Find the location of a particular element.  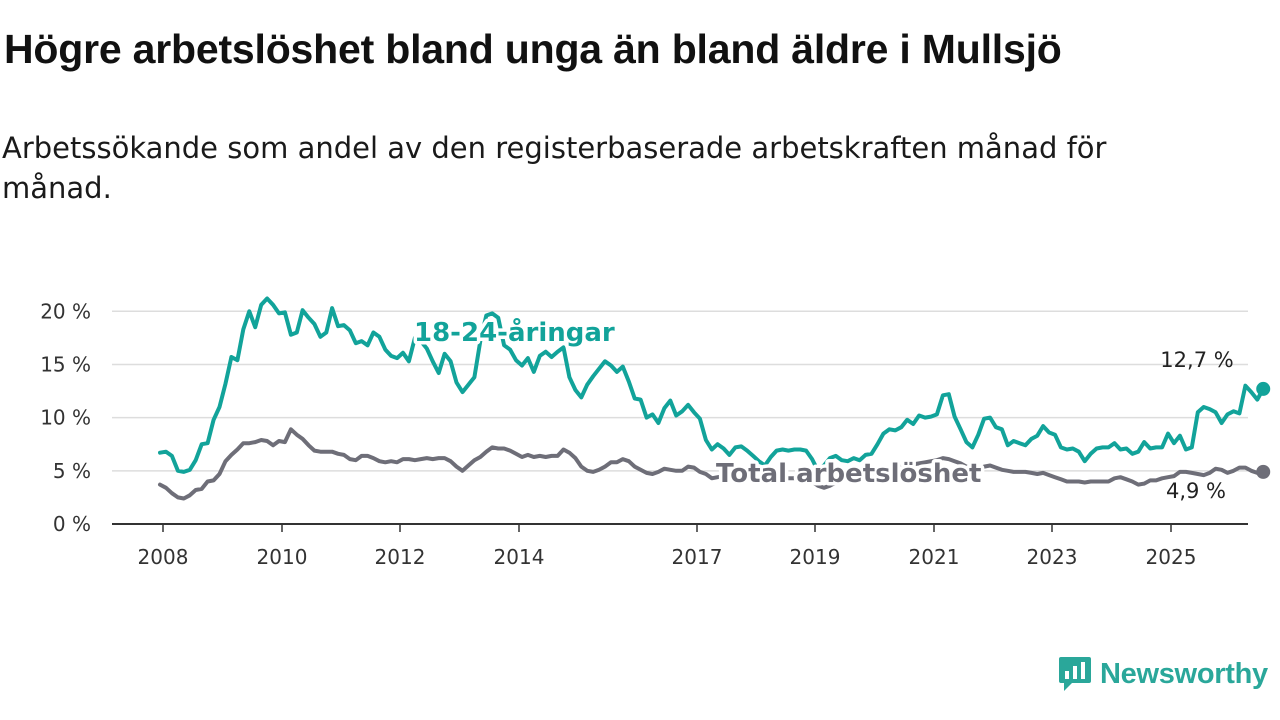

x-tick-label: 2010 is located at coordinates (282, 557).